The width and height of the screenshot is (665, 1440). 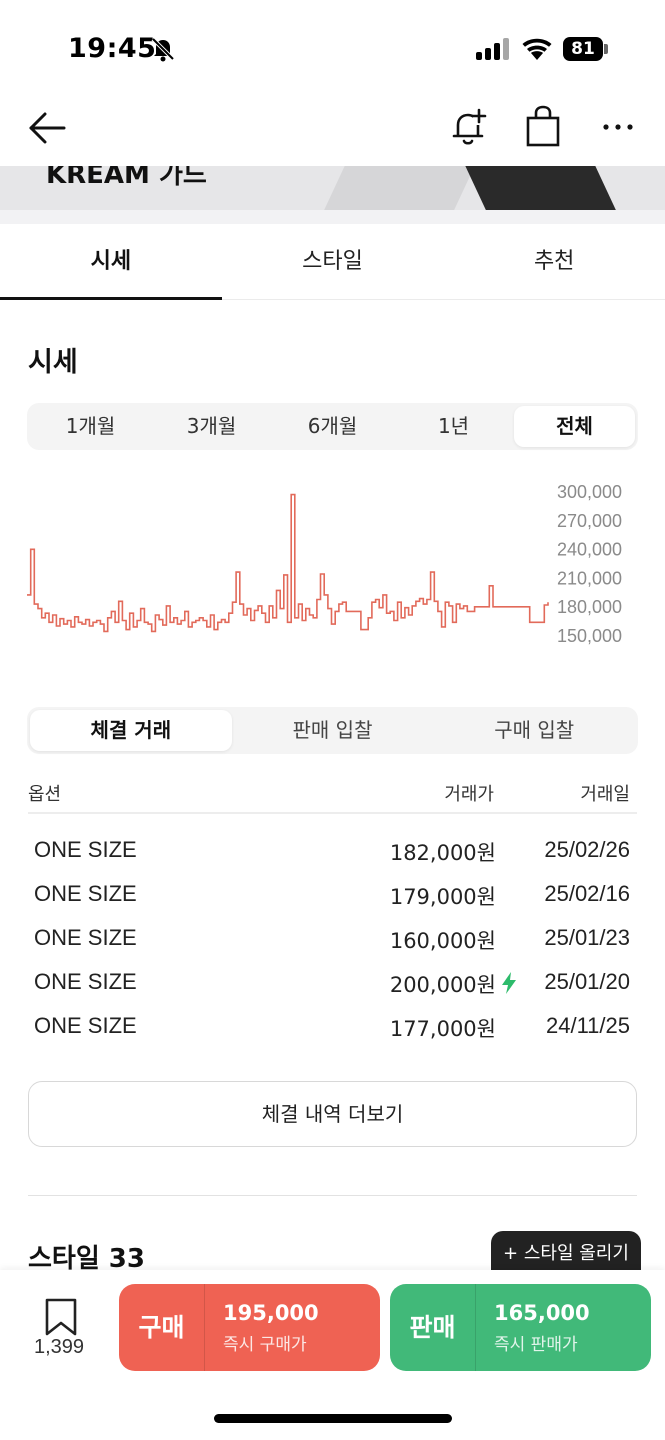 I want to click on y-tick-label: 210,000, so click(x=589, y=578).